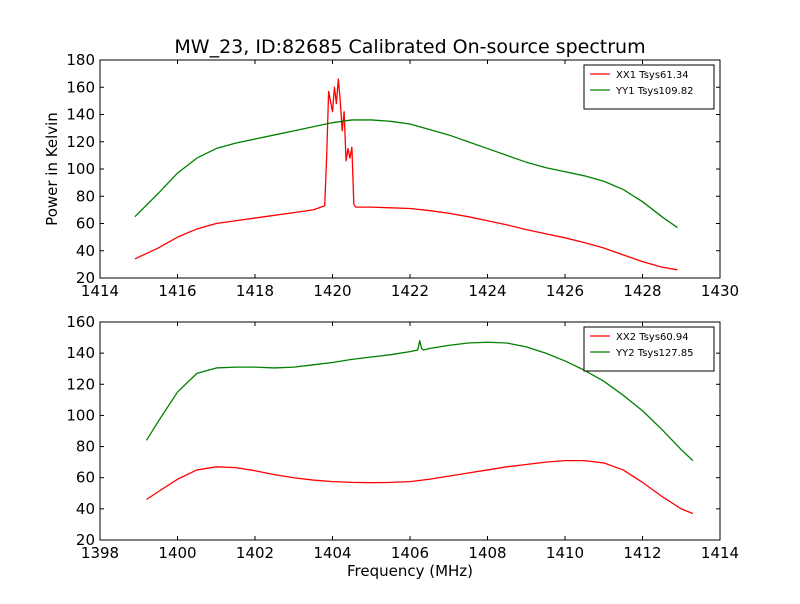  I want to click on x-tick-label: 1402, so click(255, 553).